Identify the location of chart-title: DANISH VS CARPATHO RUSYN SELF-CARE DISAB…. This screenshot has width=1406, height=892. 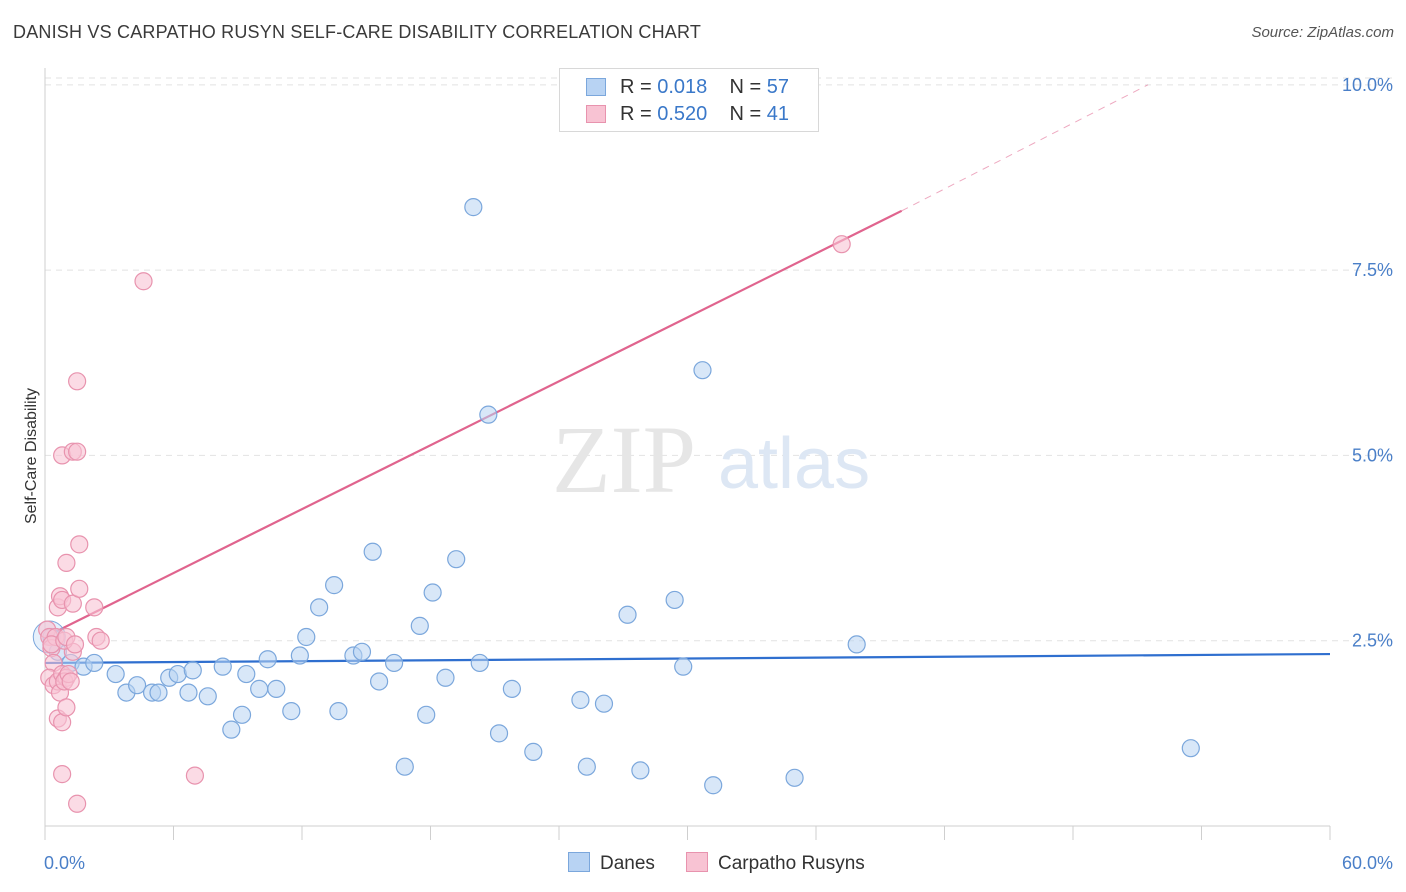
(357, 32).